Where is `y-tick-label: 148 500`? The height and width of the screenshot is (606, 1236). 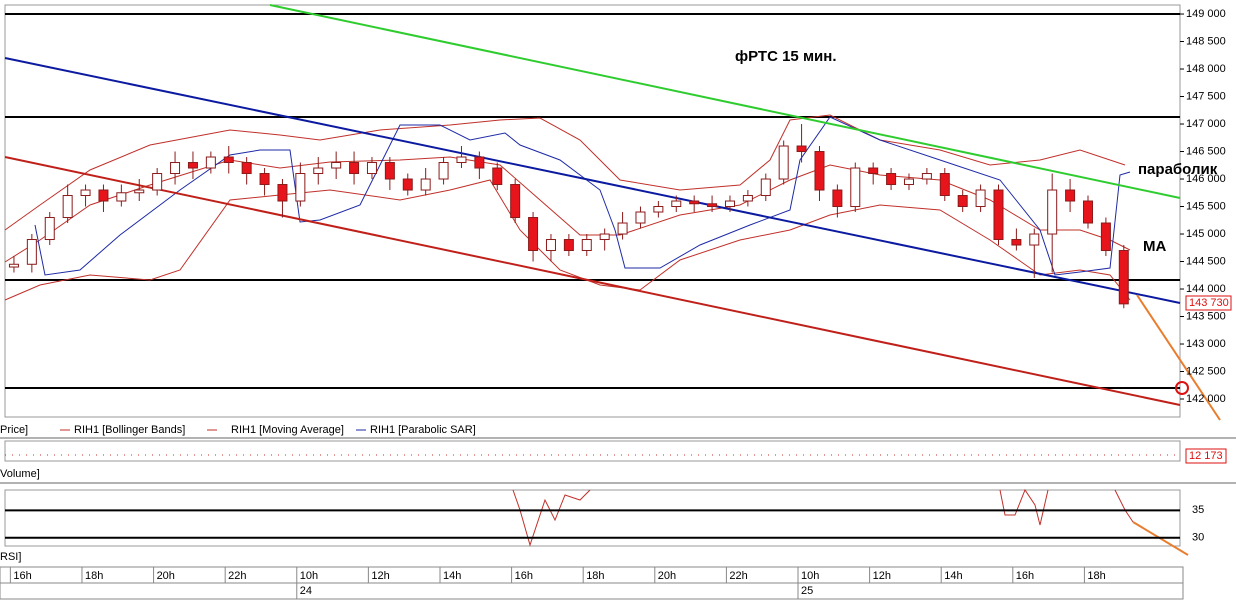 y-tick-label: 148 500 is located at coordinates (1206, 41).